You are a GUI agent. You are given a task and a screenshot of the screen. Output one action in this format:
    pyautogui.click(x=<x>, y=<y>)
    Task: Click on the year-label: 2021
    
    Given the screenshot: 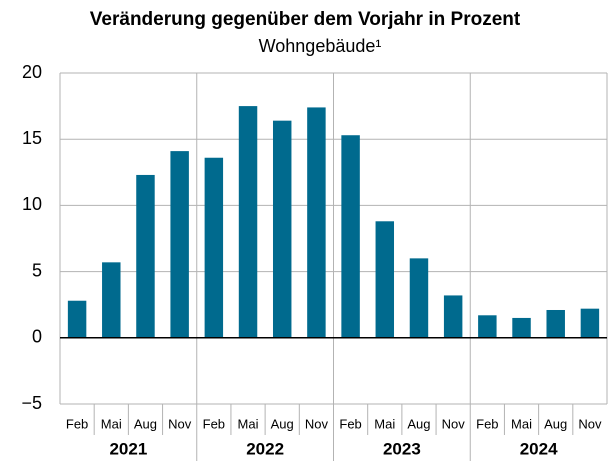 What is the action you would take?
    pyautogui.click(x=128, y=448)
    